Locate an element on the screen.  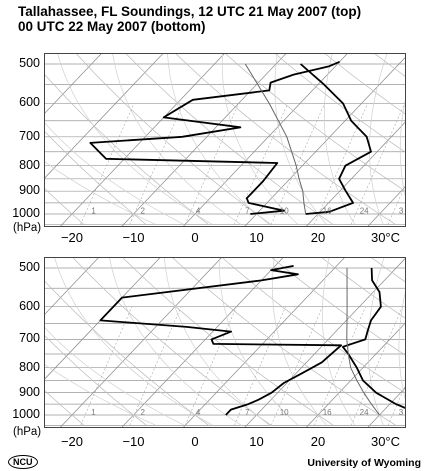
ncu-logo: NCU is located at coordinates (23, 462).